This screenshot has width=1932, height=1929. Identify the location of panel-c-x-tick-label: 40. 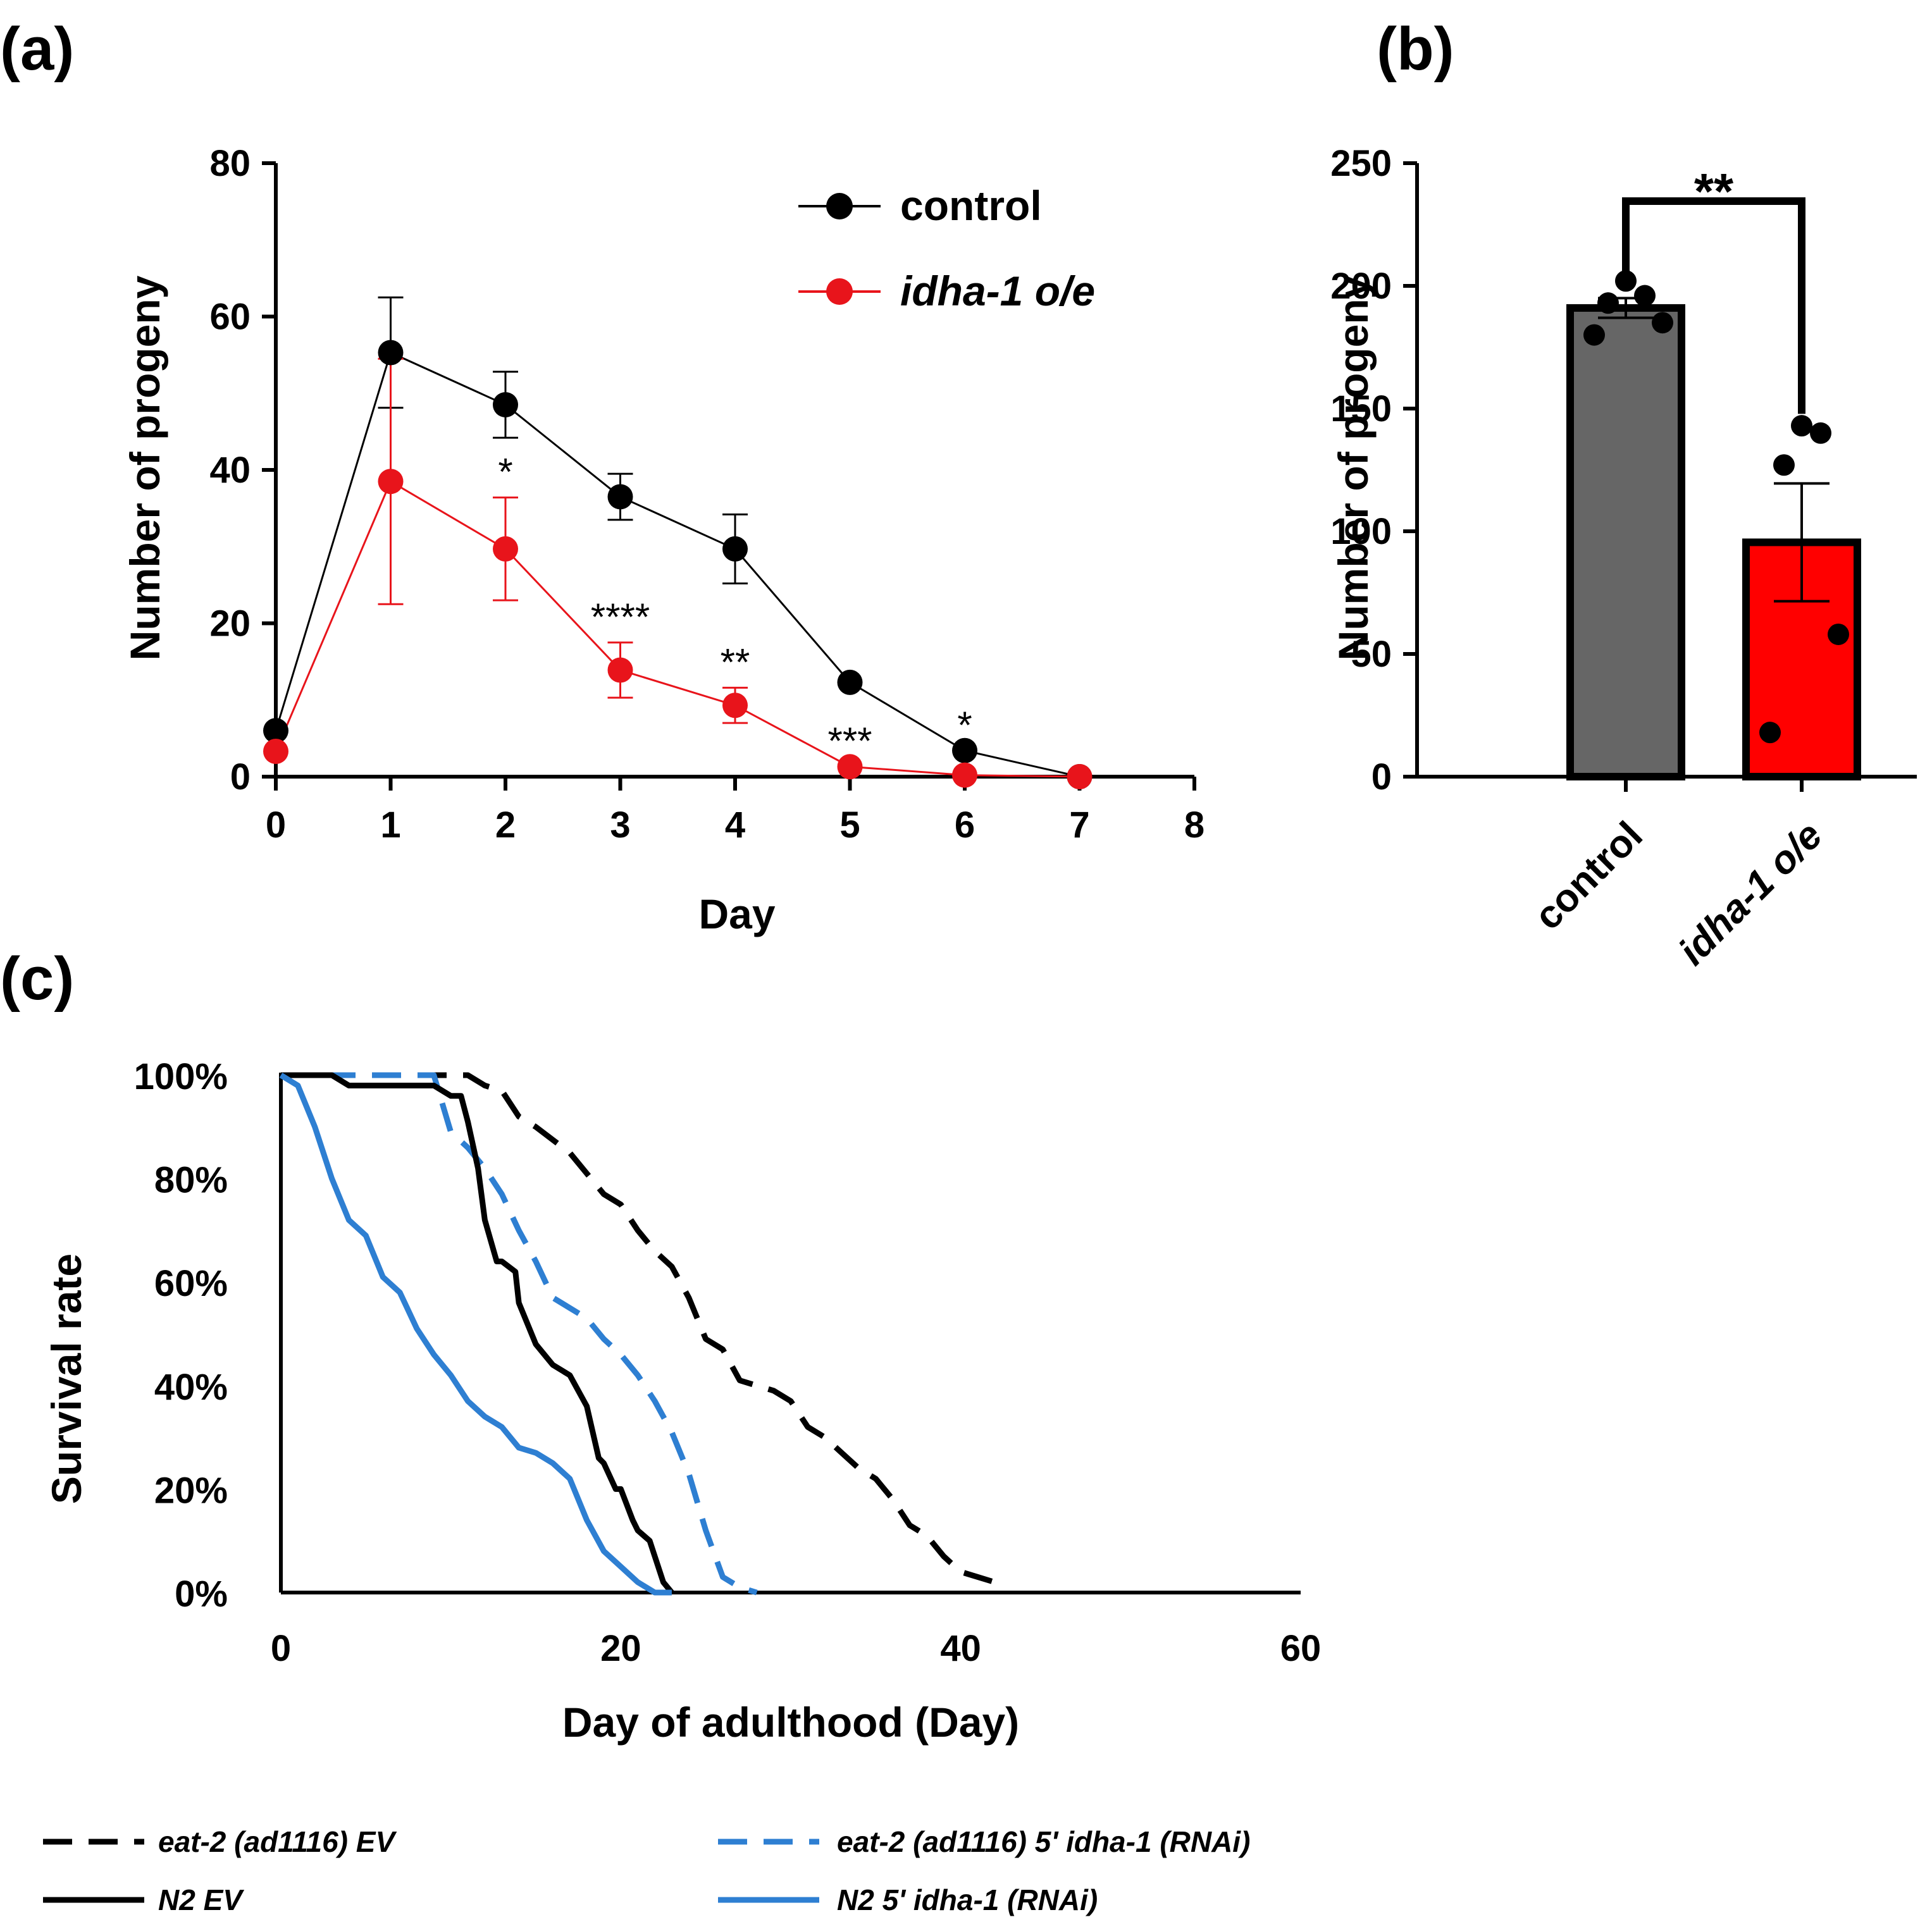
(961, 1648).